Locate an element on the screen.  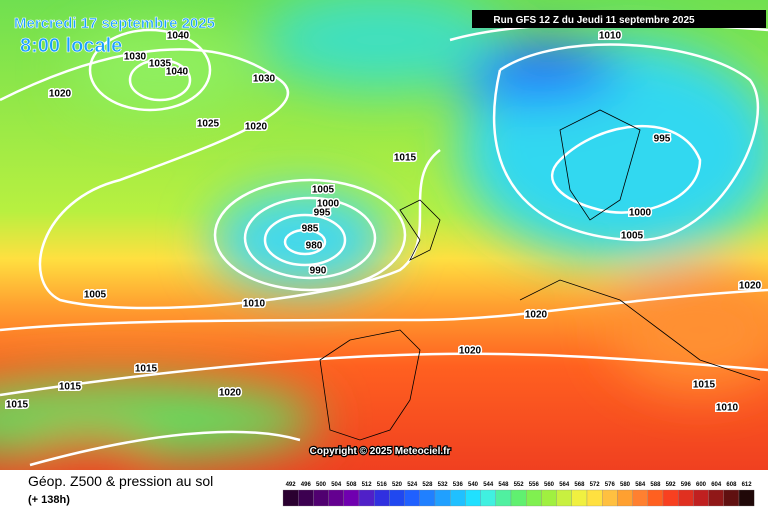
run-info: Run GFS 12 Z du Jeudi 11 septembre 2025 is located at coordinates (594, 20).